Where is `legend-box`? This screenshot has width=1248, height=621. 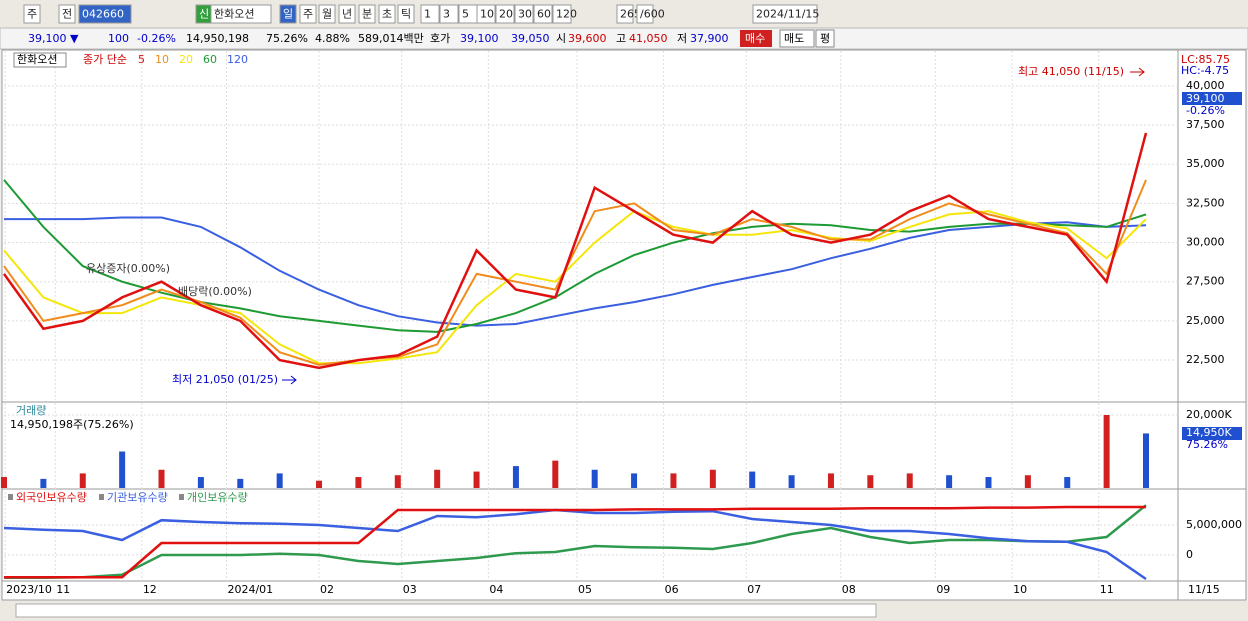 legend-box is located at coordinates (40, 60).